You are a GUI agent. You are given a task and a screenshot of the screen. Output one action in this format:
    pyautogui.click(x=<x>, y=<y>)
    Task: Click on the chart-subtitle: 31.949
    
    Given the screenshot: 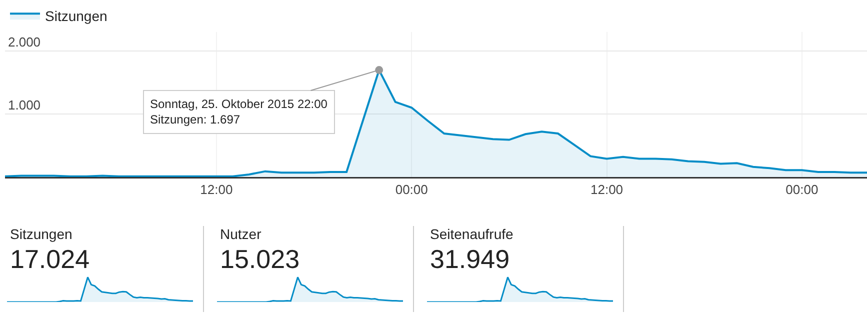 What is the action you would take?
    pyautogui.click(x=470, y=259)
    